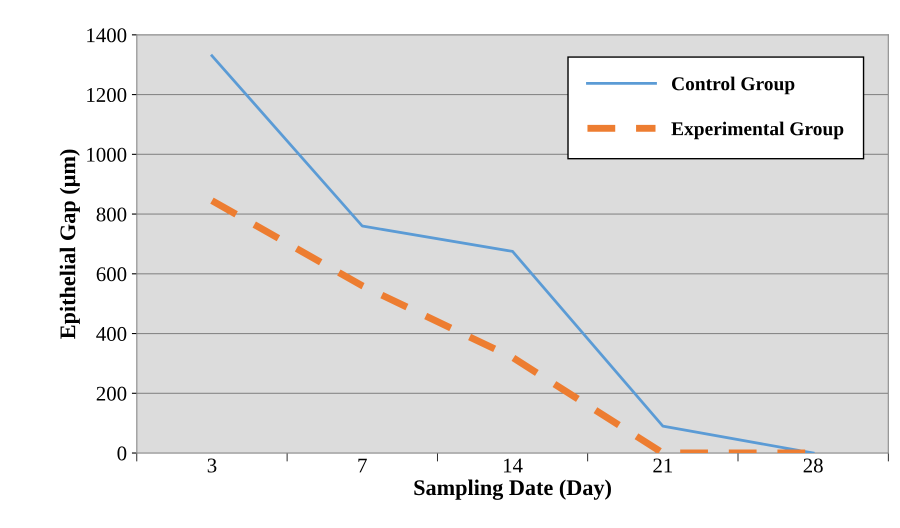 Image resolution: width=900 pixels, height=528 pixels. I want to click on y-axis-title: Epithelial Gap (µm), so click(70, 244).